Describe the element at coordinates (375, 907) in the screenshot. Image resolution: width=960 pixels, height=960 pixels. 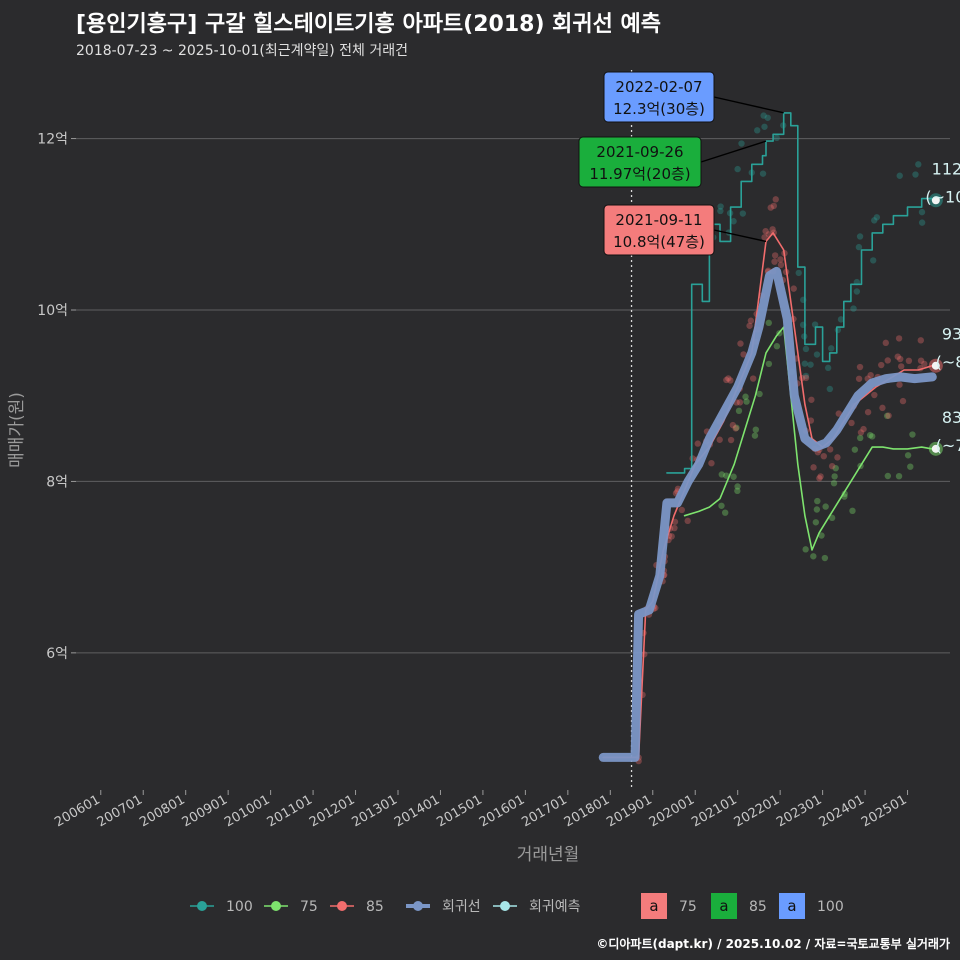
I see `legend-label: 85` at that location.